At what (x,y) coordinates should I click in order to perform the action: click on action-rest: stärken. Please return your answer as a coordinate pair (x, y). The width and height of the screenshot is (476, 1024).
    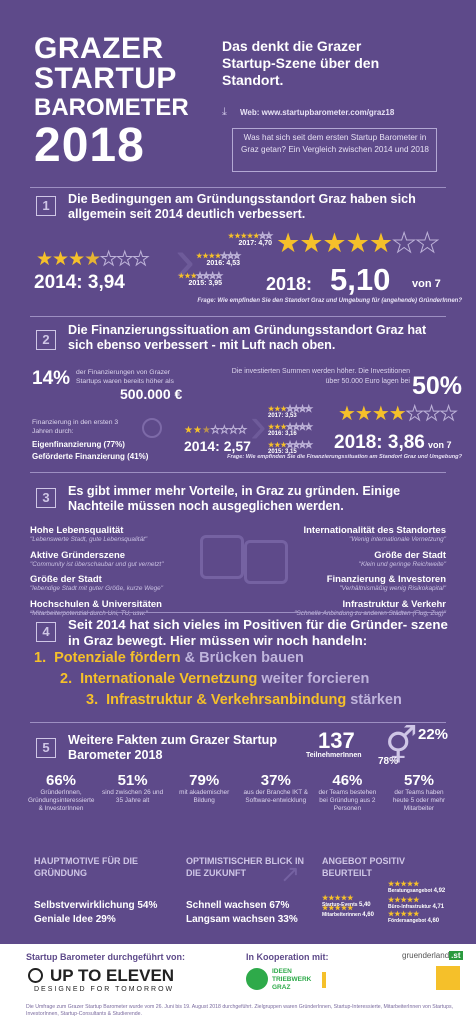
    Looking at the image, I should click on (374, 700).